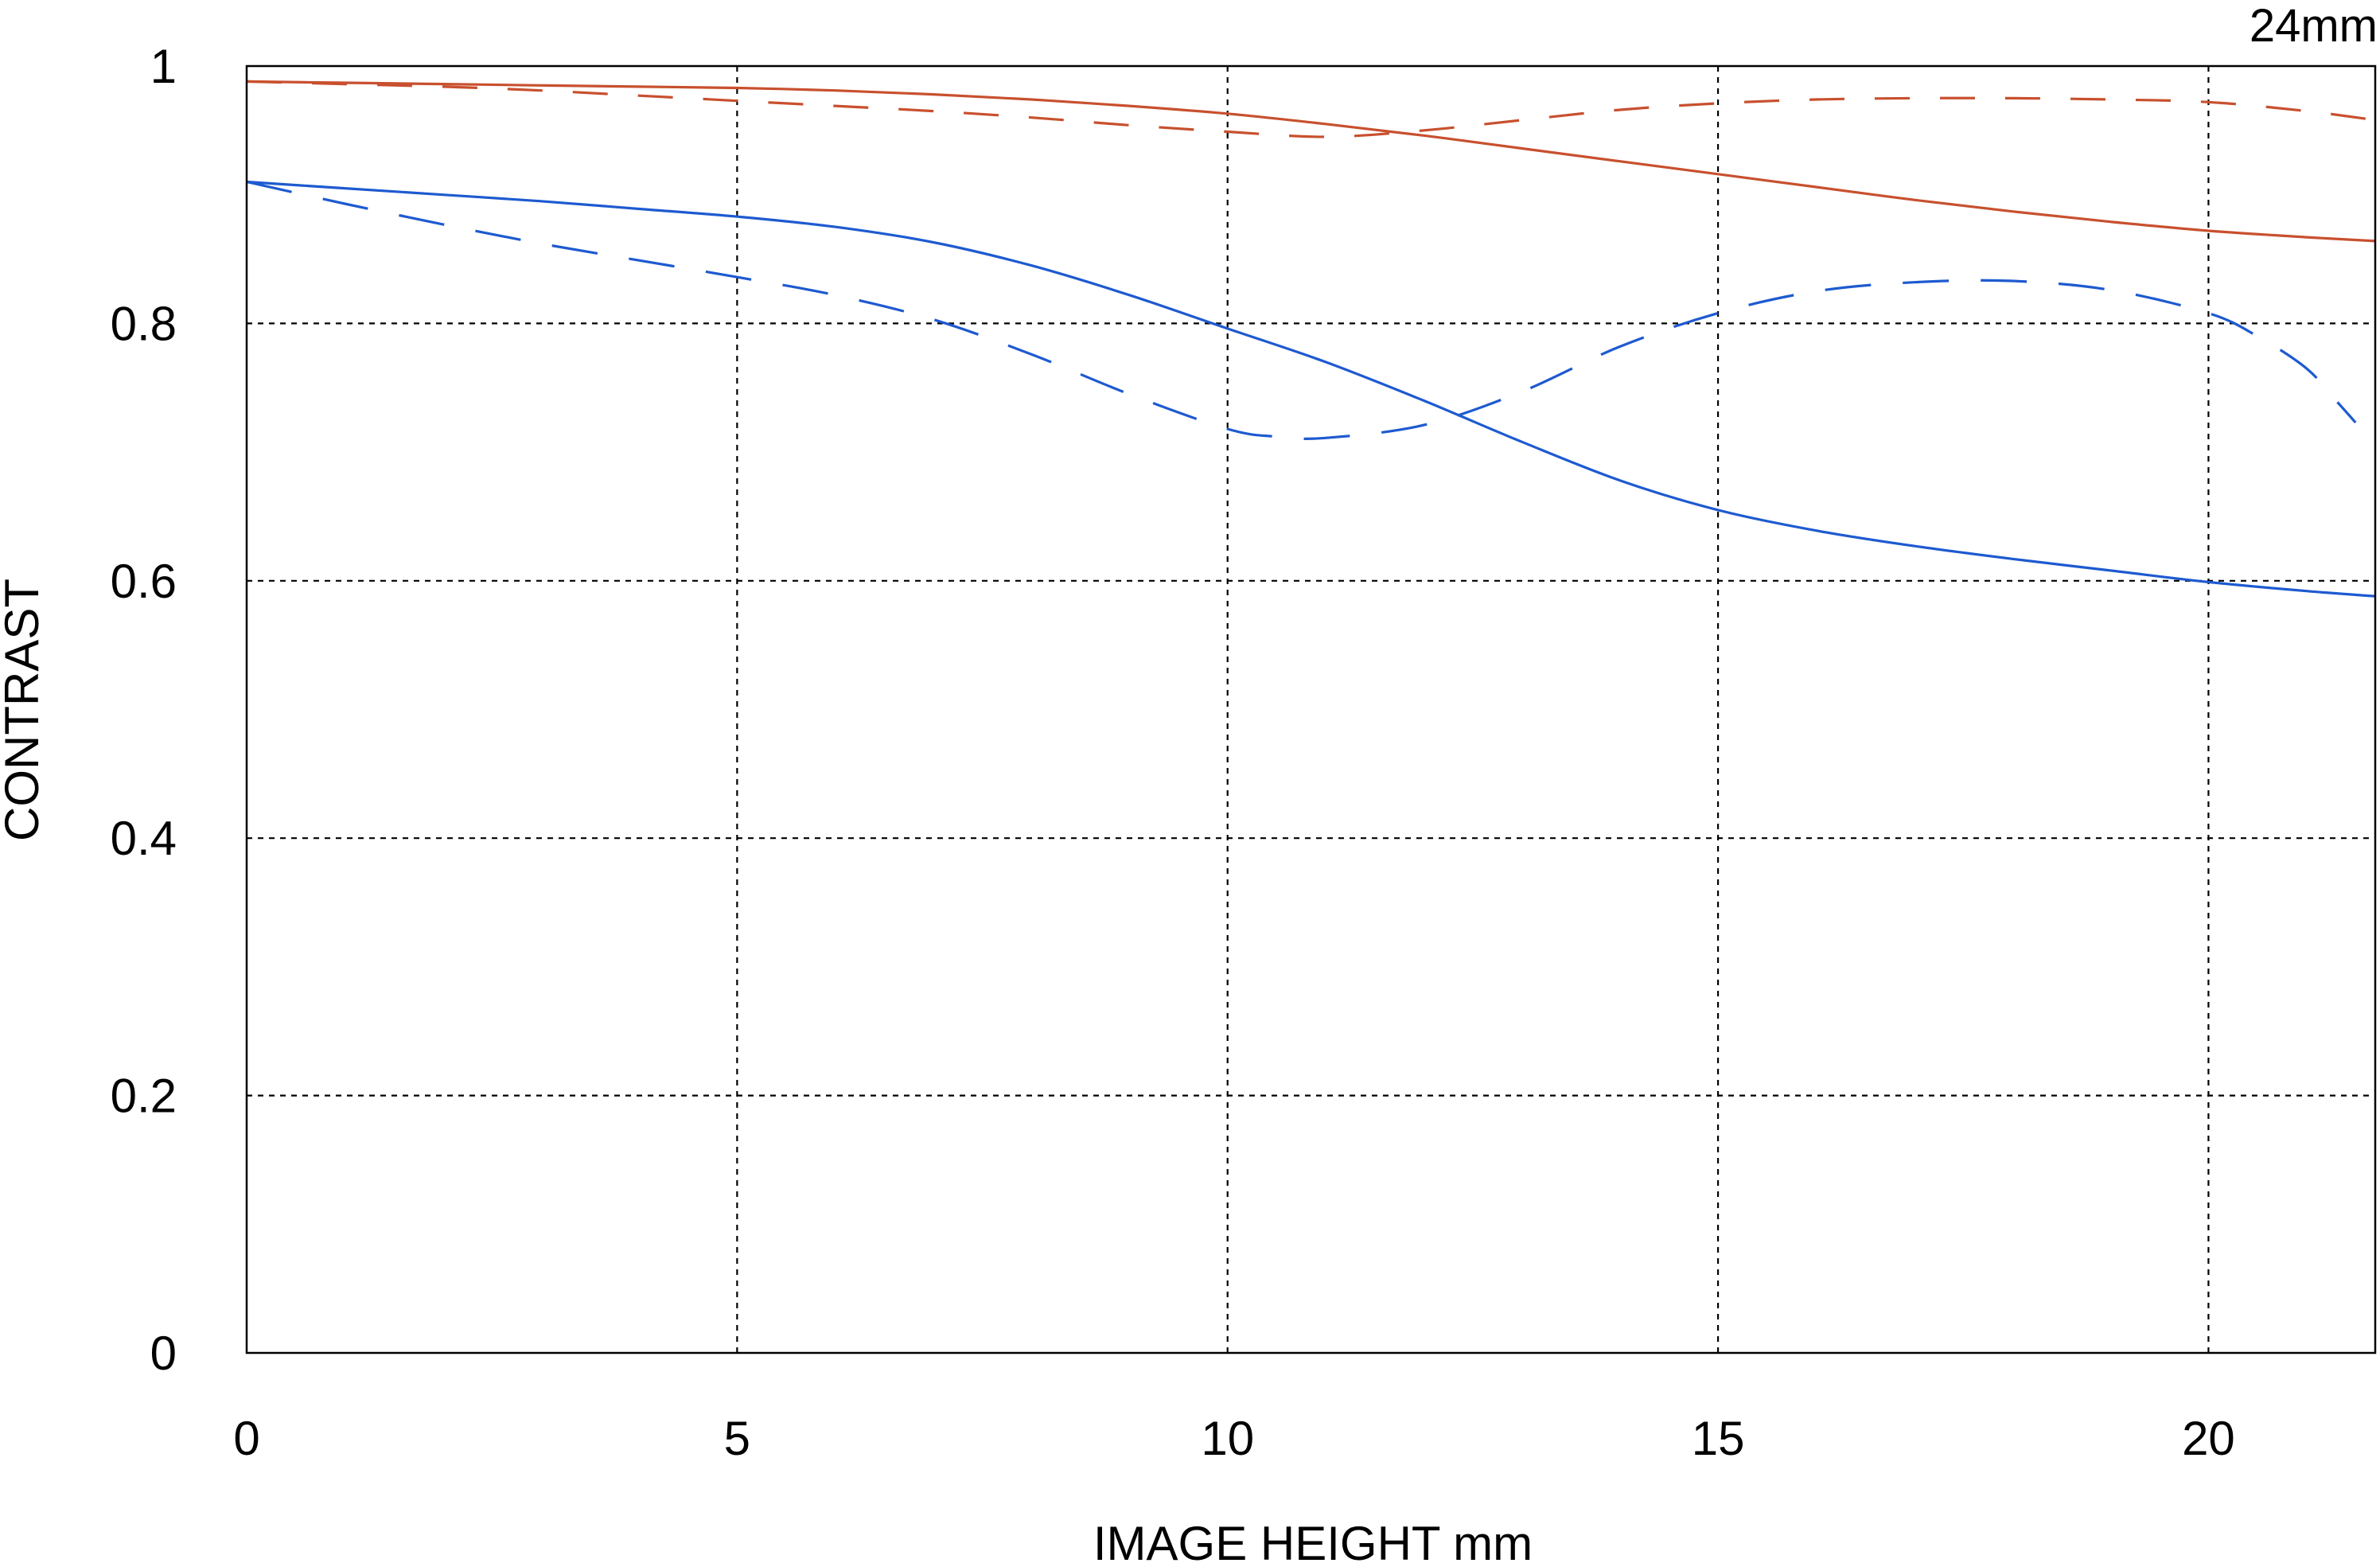 The width and height of the screenshot is (2380, 1563). Describe the element at coordinates (1718, 1438) in the screenshot. I see `x-tick-label: 15` at that location.